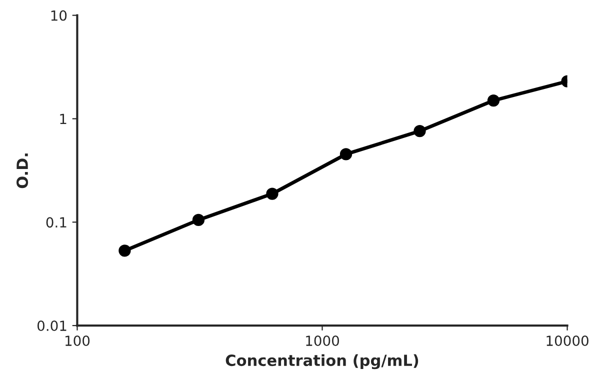 The height and width of the screenshot is (383, 594). Describe the element at coordinates (567, 341) in the screenshot. I see `x-tick-label: 10000` at that location.